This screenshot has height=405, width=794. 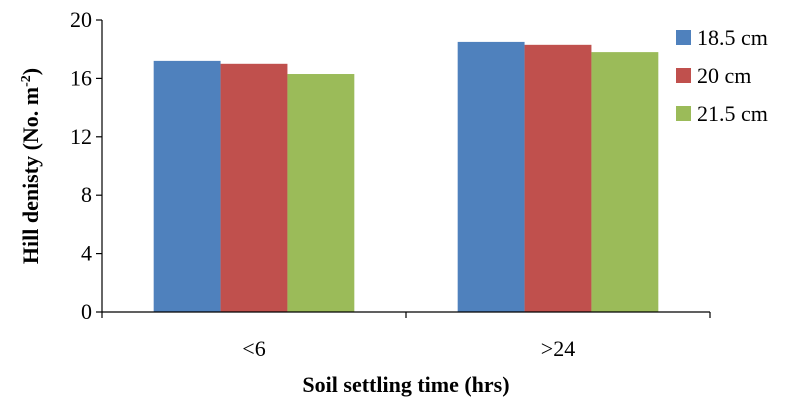 What do you see at coordinates (406, 336) in the screenshot?
I see `x-ticks: <6 >24` at bounding box center [406, 336].